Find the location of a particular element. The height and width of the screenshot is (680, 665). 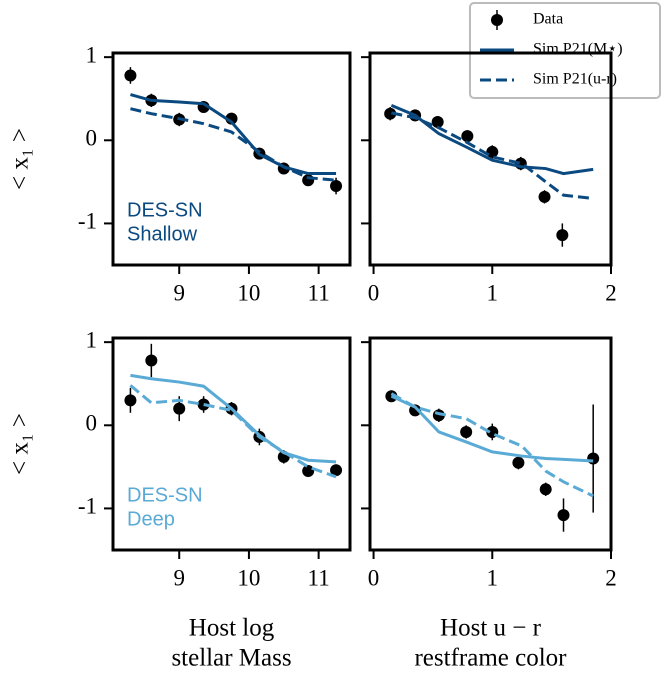

legend-swatch is located at coordinates (497, 20).